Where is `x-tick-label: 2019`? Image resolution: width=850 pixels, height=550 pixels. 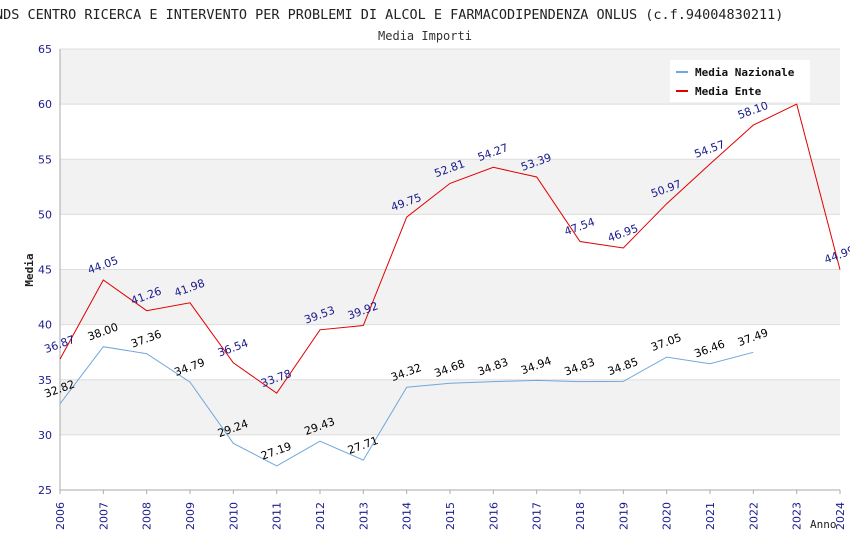
x-tick-label: 2019 is located at coordinates (623, 516).